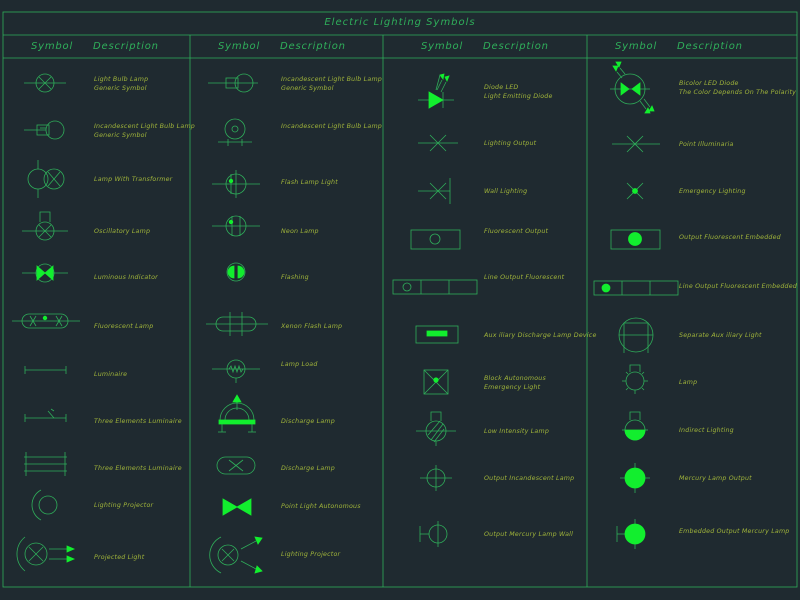 This screenshot has height=600, width=800. I want to click on header-symbol-2: Symbol, so click(239, 46).